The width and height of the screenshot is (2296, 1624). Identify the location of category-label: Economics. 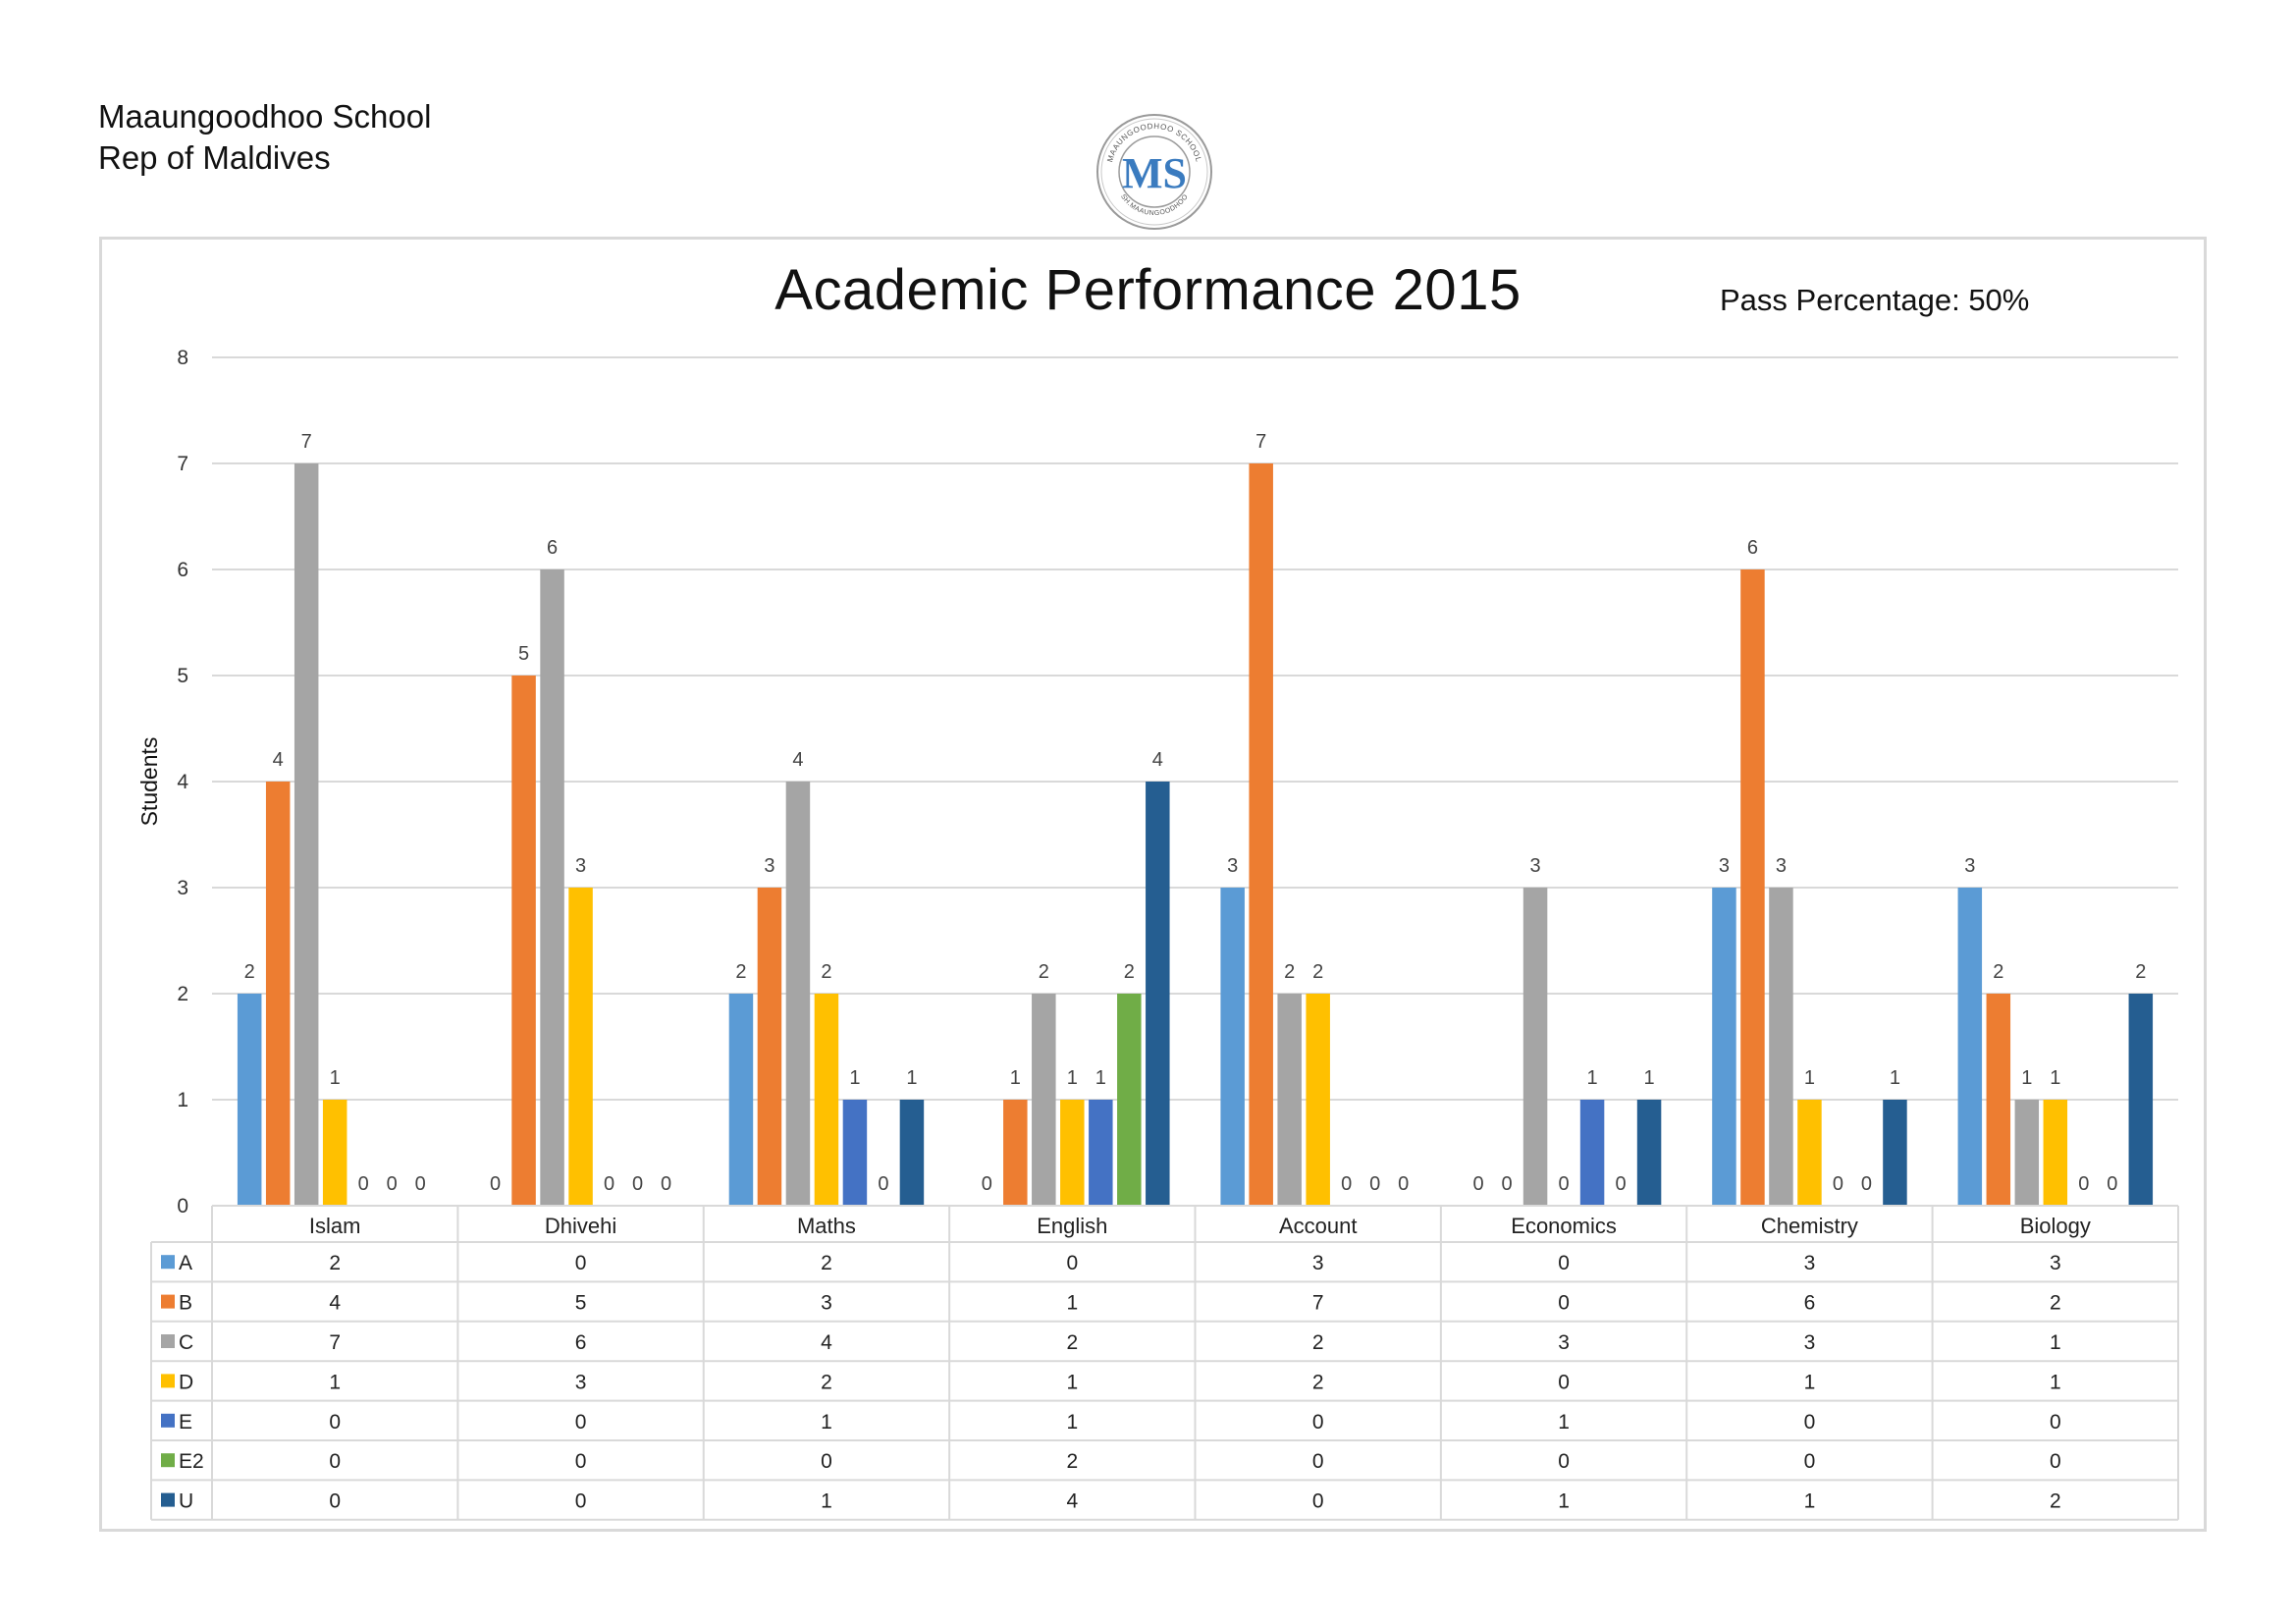
(1564, 1226).